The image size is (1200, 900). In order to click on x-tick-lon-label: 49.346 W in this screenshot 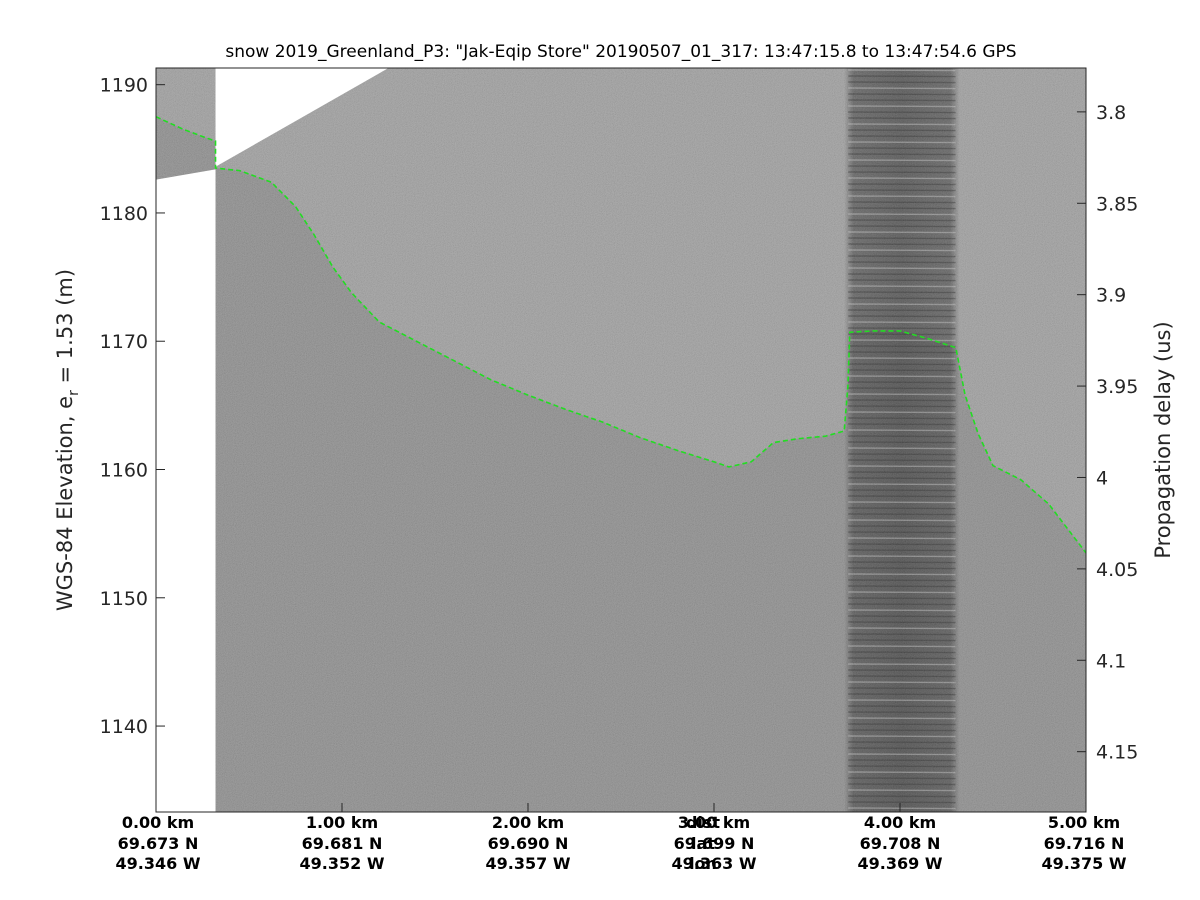, I will do `click(158, 863)`.